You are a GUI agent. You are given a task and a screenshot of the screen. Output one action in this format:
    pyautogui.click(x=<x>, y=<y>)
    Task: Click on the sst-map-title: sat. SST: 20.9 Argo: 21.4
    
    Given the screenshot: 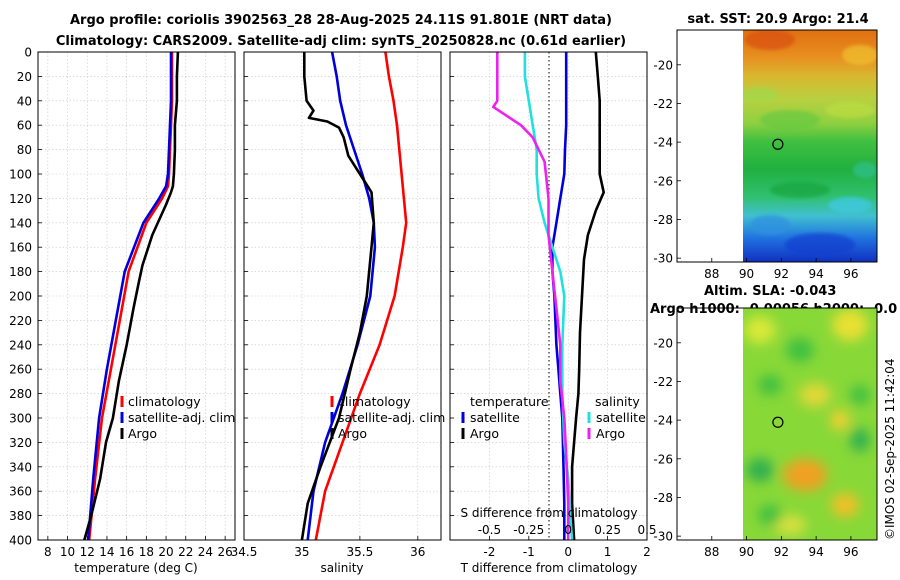 What is the action you would take?
    pyautogui.click(x=777, y=19)
    